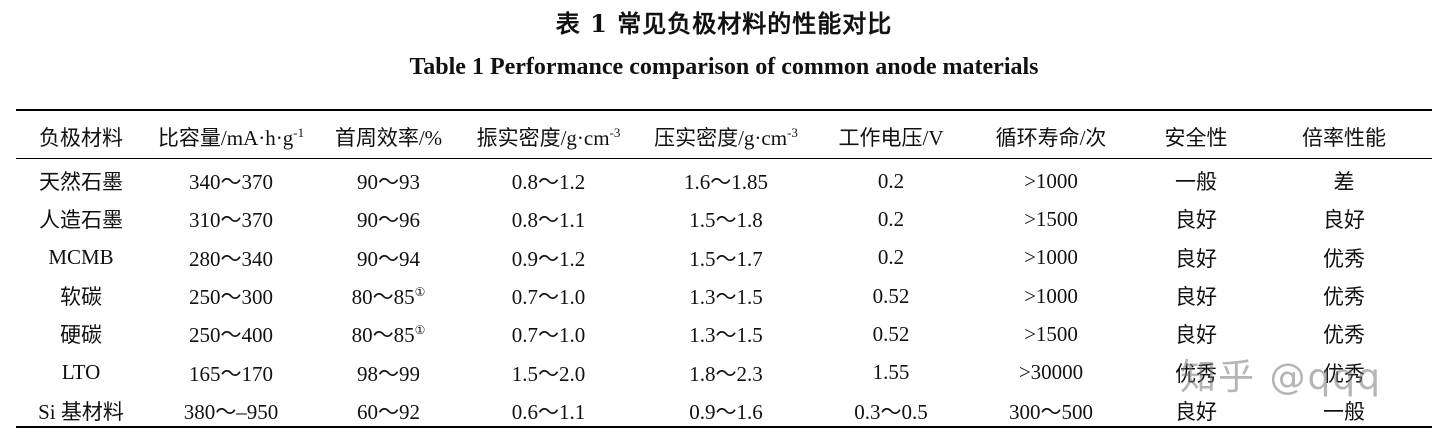  What do you see at coordinates (1051, 372) in the screenshot?
I see `cell-cycle-life: >30000` at bounding box center [1051, 372].